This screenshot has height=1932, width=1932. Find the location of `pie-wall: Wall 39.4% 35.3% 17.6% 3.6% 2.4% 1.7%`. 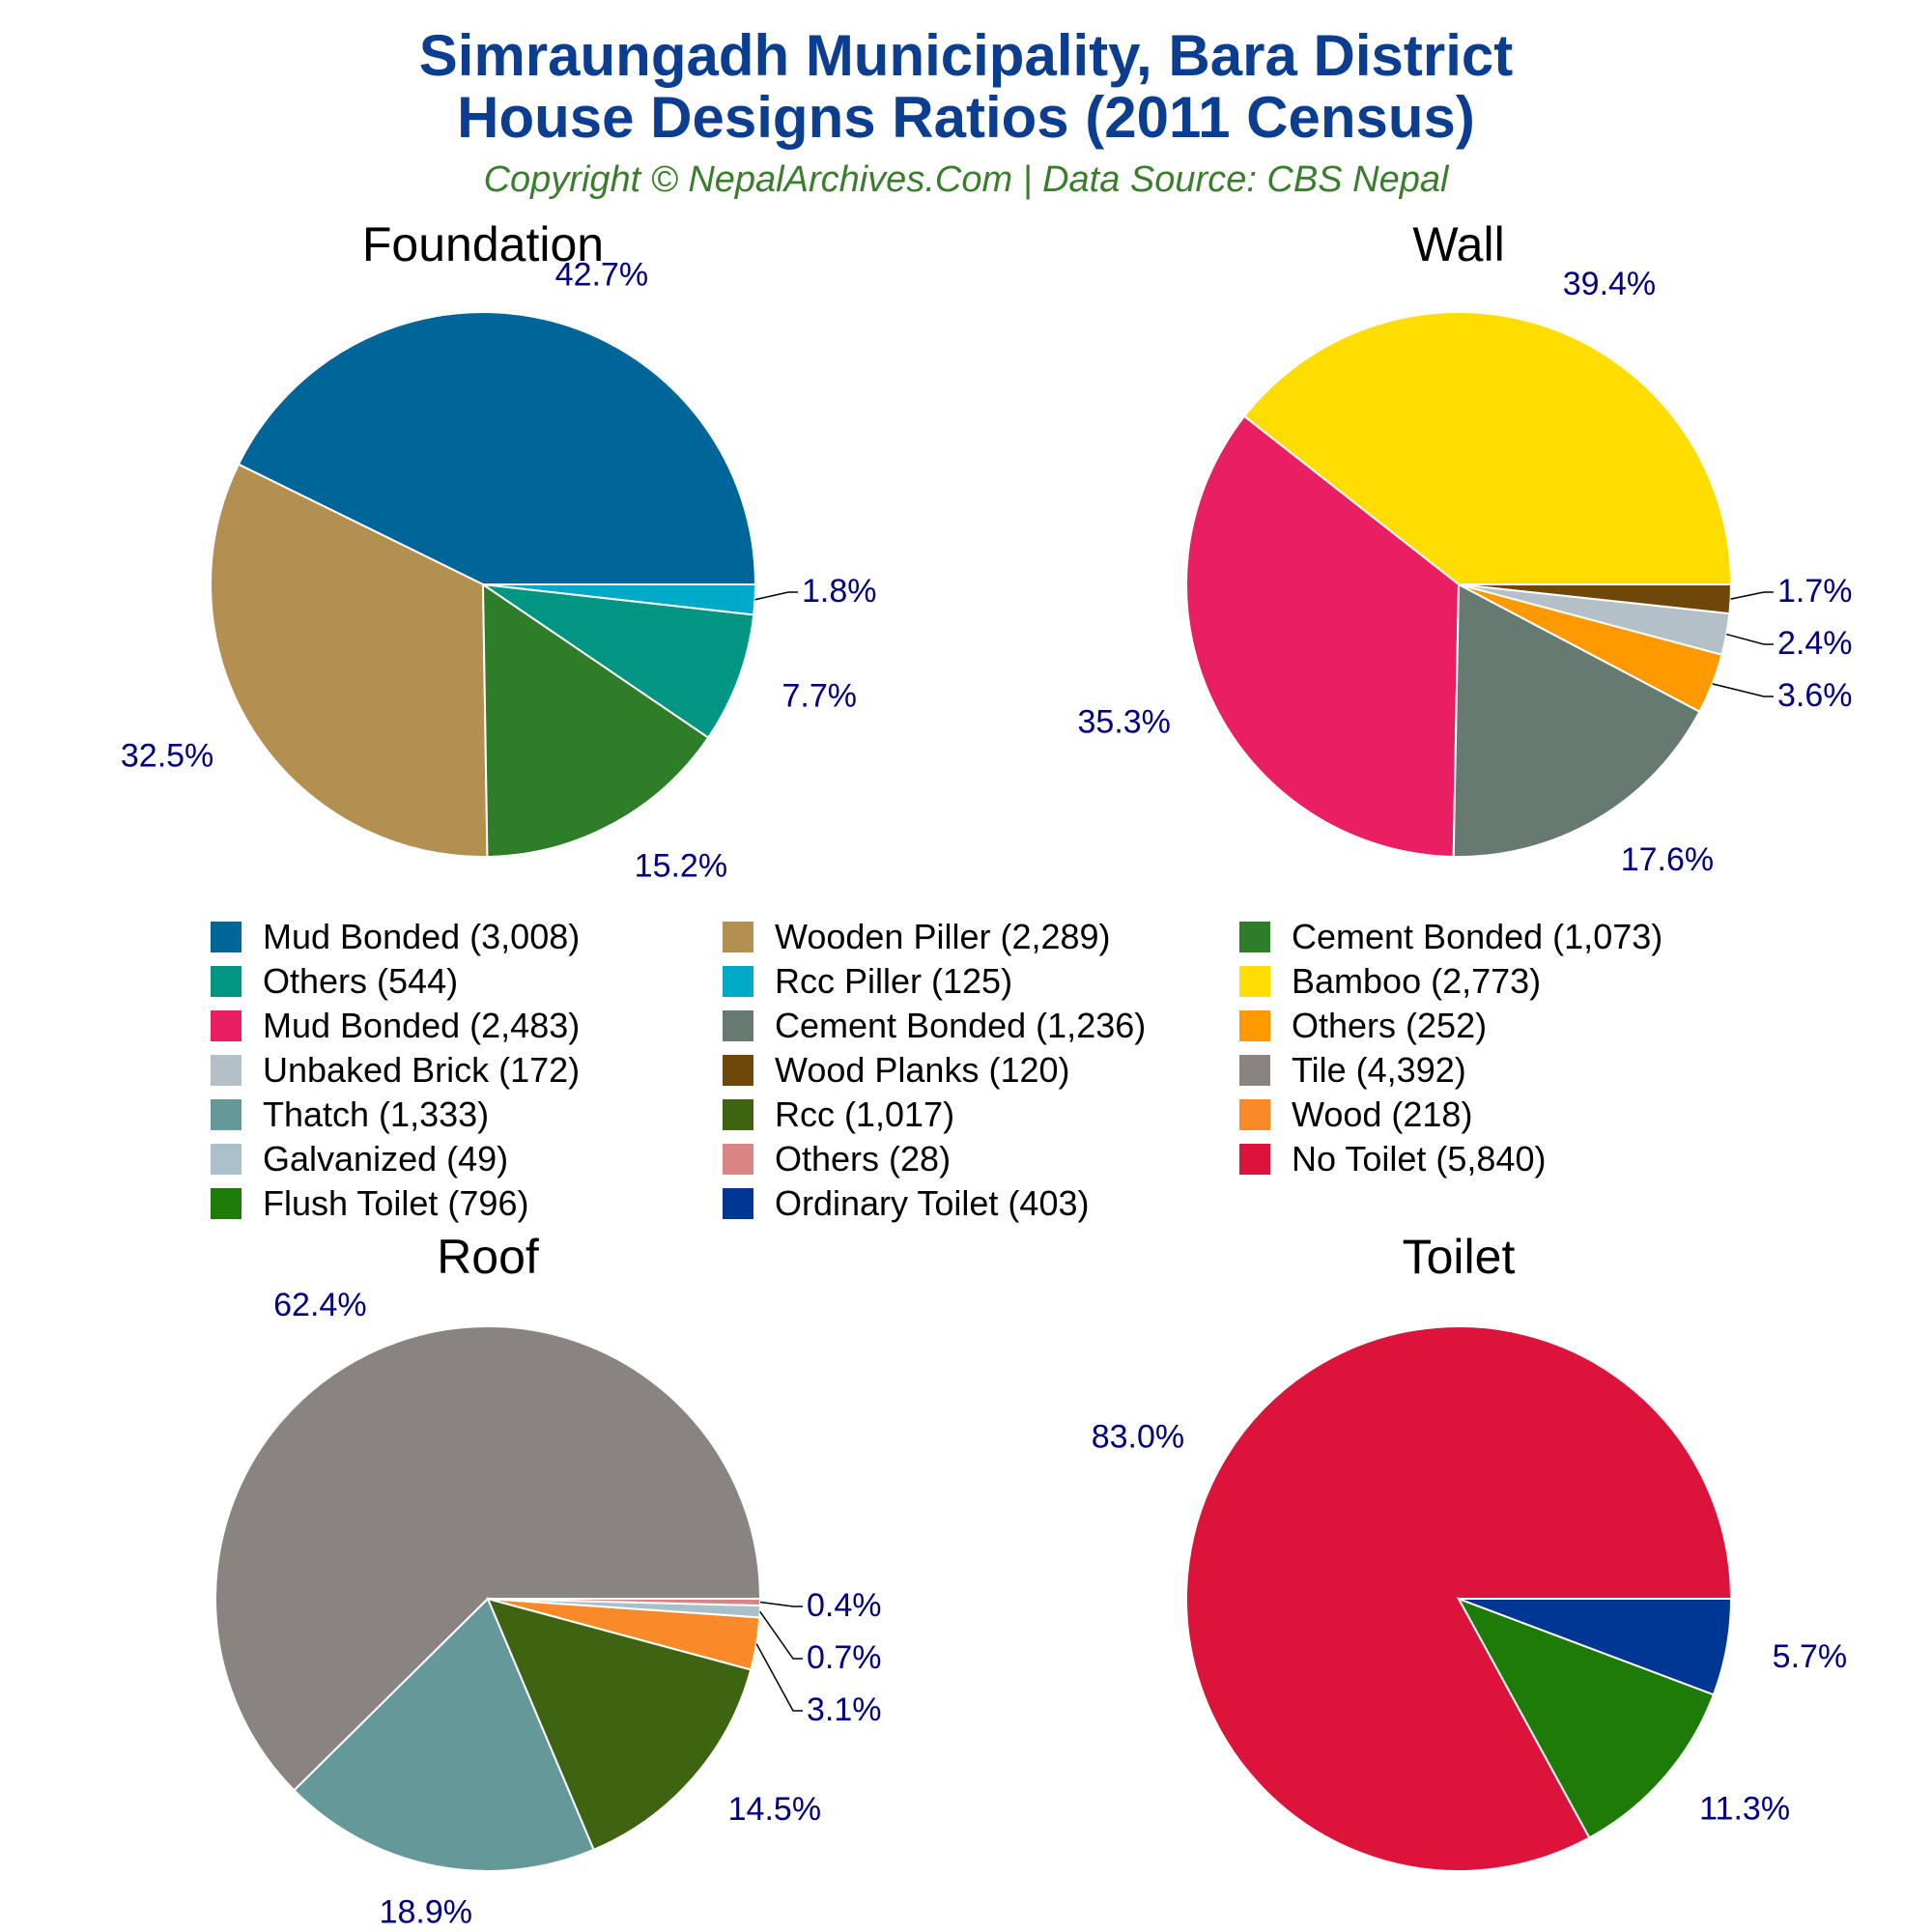

pie-wall: Wall 39.4% 35.3% 17.6% 3.6% 2.4% 1.7% is located at coordinates (1465, 547).